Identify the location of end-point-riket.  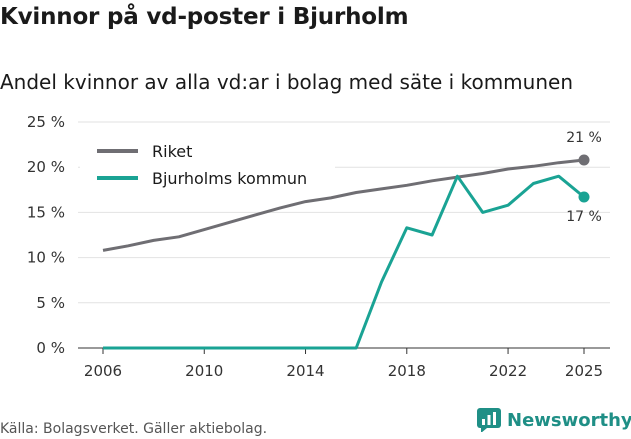
(584, 160).